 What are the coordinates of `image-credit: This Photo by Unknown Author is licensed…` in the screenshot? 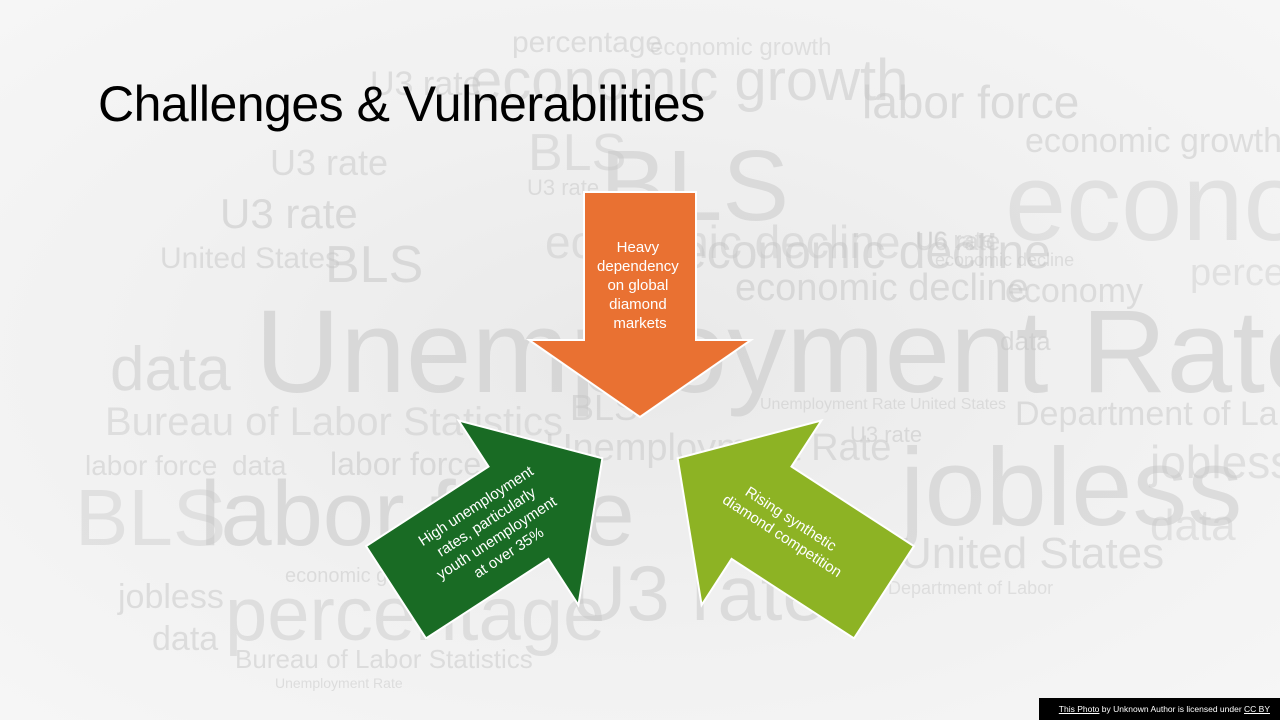 It's located at (1159, 709).